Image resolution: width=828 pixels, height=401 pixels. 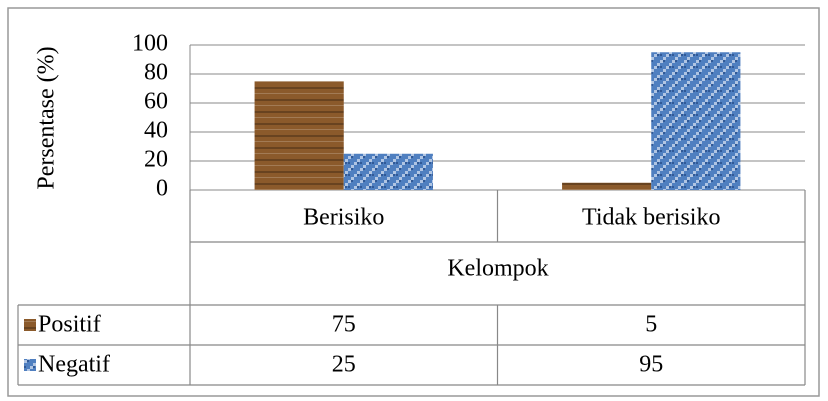 What do you see at coordinates (497, 269) in the screenshot?
I see `x-axis-label: Kelompok` at bounding box center [497, 269].